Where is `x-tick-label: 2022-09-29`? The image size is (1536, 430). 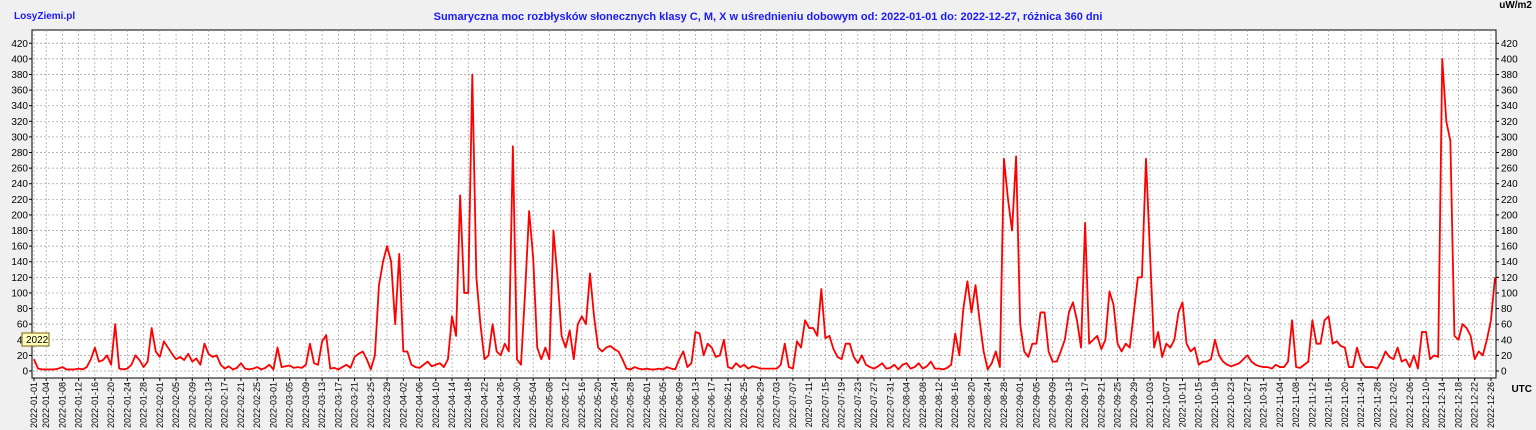 x-tick-label: 2022-09-29 is located at coordinates (1134, 405).